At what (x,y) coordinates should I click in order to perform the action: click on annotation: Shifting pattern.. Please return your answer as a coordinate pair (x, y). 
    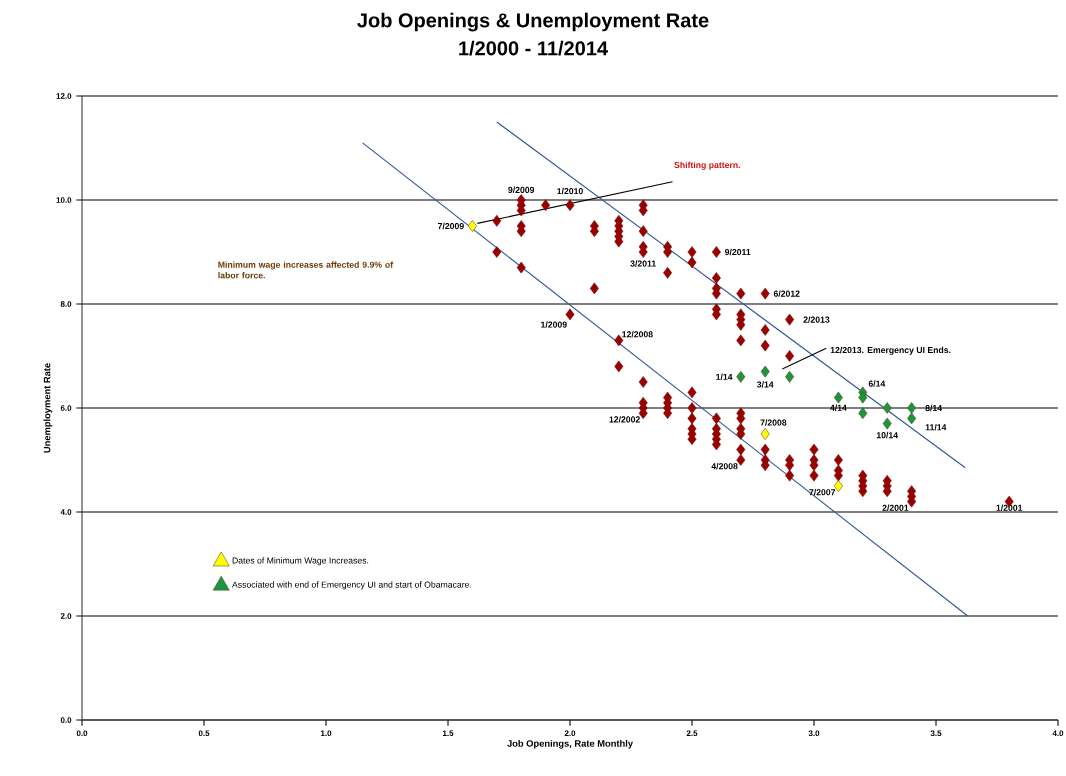
    Looking at the image, I should click on (707, 165).